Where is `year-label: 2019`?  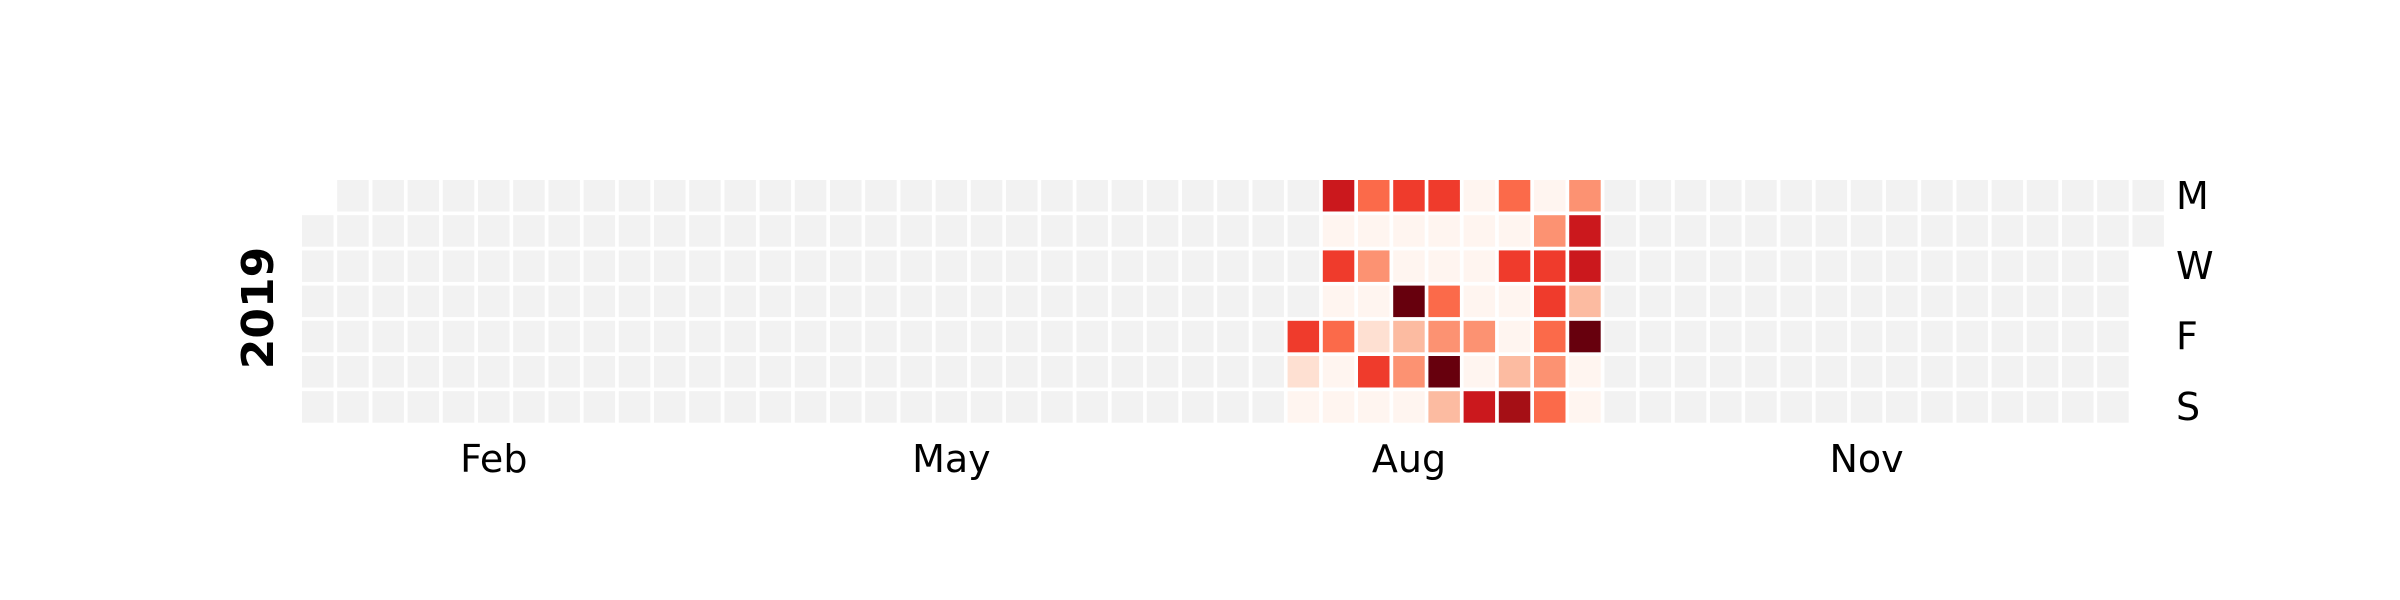
year-label: 2019 is located at coordinates (258, 308).